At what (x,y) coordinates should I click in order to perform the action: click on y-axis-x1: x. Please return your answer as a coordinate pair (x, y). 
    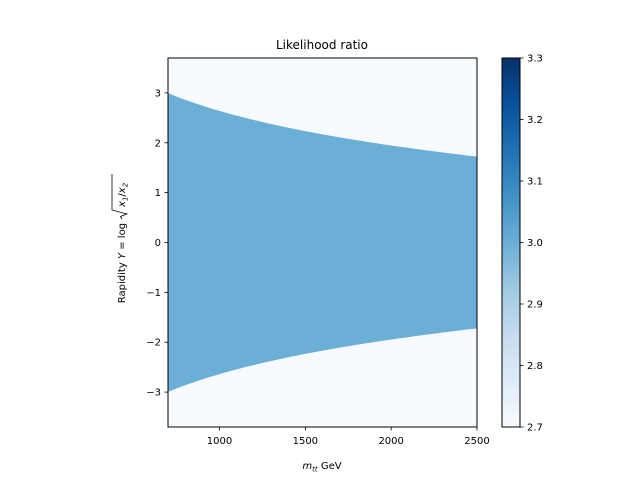
    Looking at the image, I should click on (122, 204).